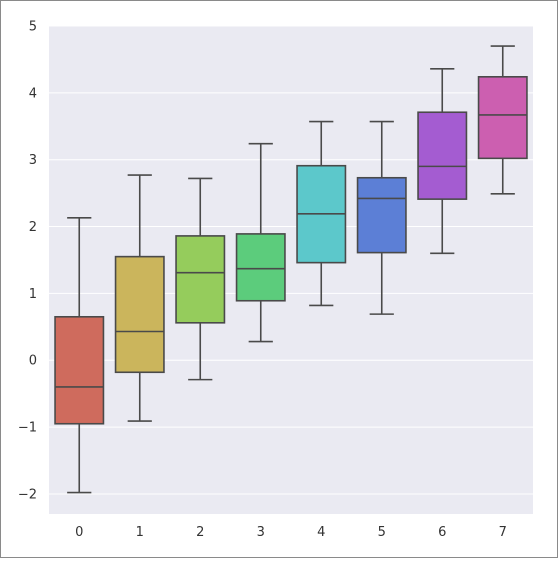 The image size is (558, 562). What do you see at coordinates (33, 361) in the screenshot?
I see `y-tick-label: 0` at bounding box center [33, 361].